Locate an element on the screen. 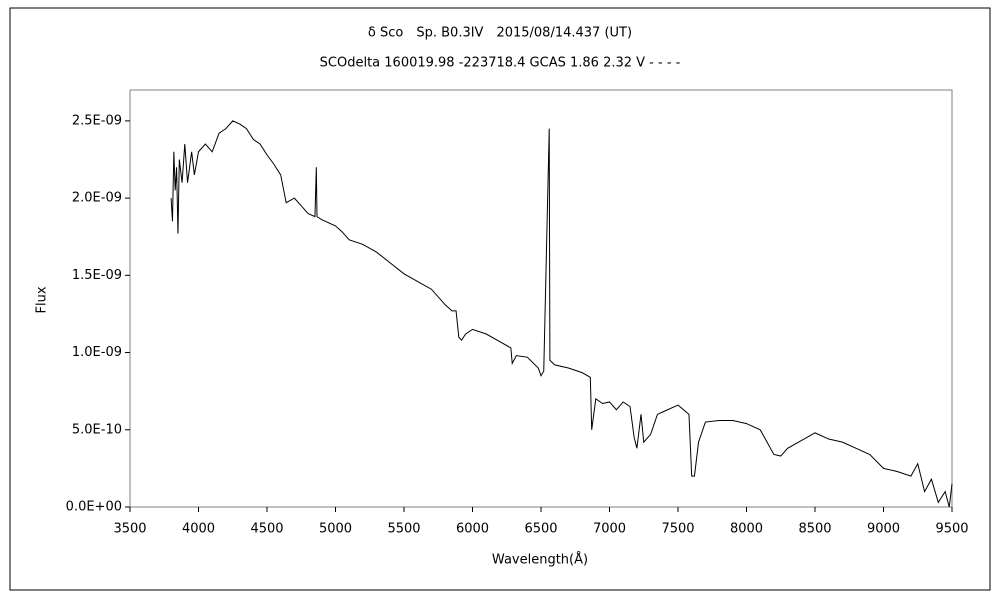 Image resolution: width=1000 pixels, height=600 pixels. x-tick-label: 8500 is located at coordinates (814, 529).